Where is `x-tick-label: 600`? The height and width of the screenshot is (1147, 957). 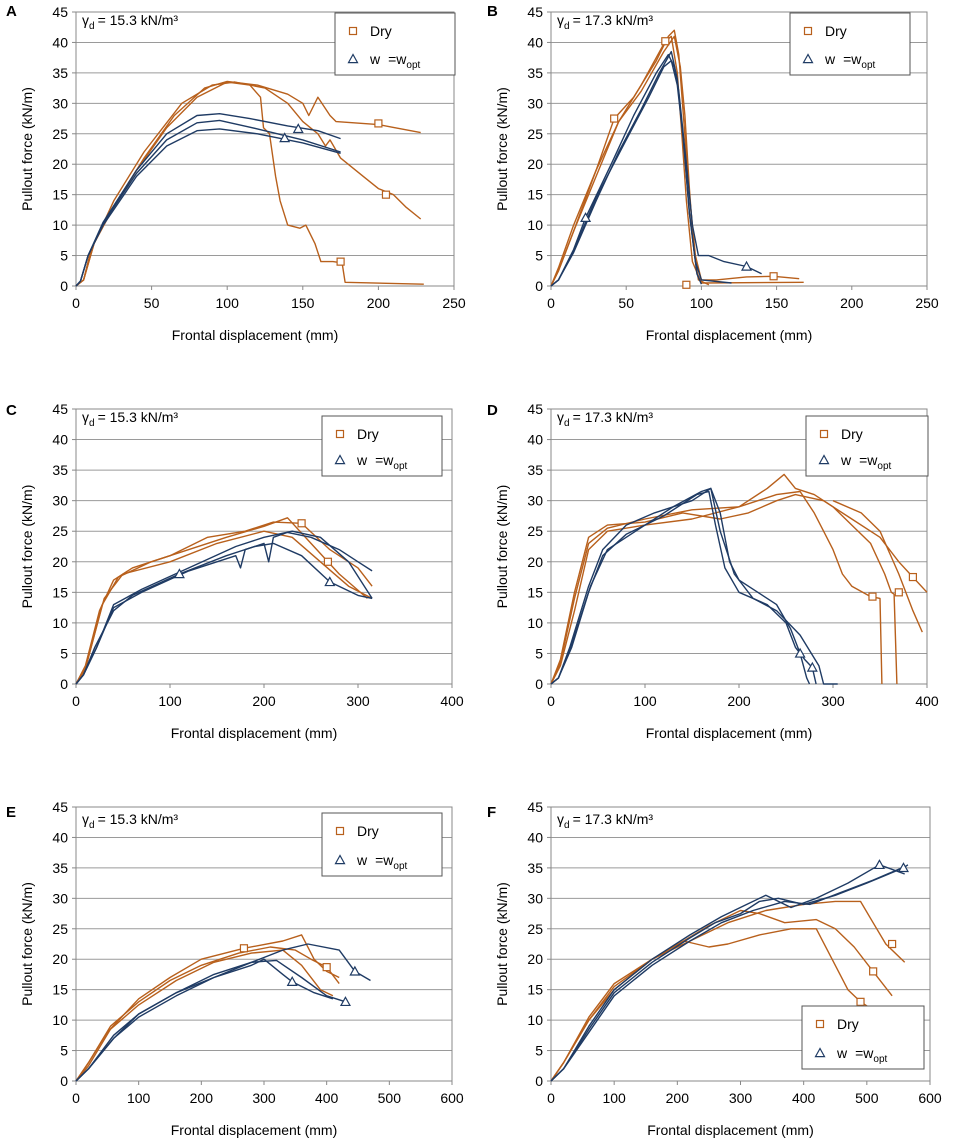
x-tick-label: 600 is located at coordinates (930, 1098).